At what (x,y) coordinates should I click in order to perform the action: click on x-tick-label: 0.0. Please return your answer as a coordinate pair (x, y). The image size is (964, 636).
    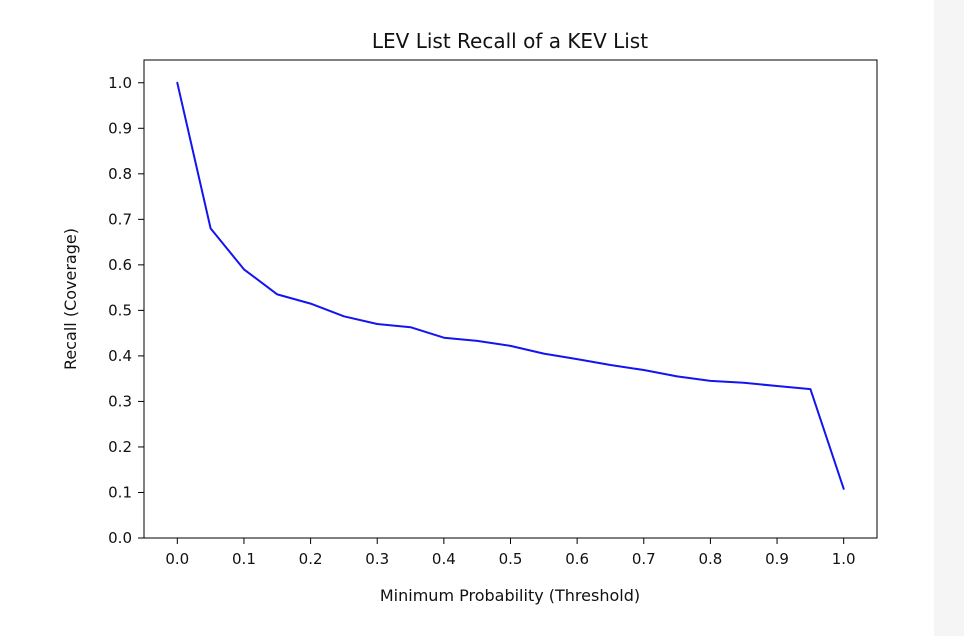
    Looking at the image, I should click on (177, 559).